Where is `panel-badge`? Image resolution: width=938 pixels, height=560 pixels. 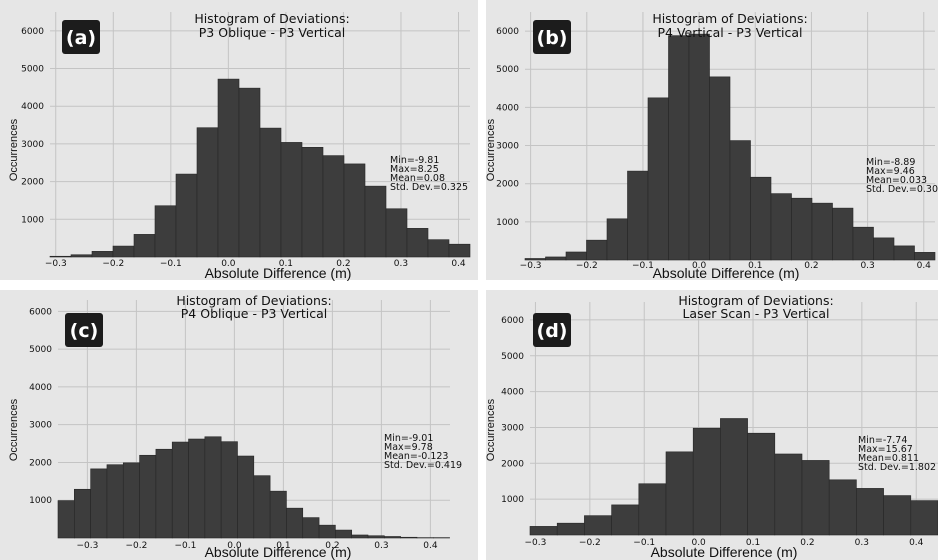 panel-badge is located at coordinates (84, 330).